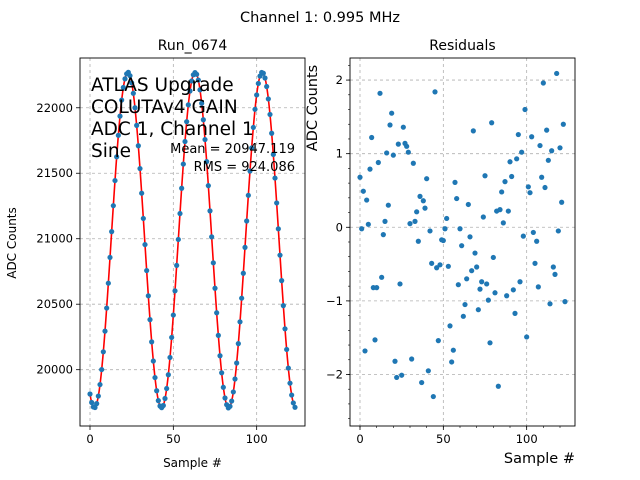 The image size is (640, 480). Describe the element at coordinates (54, 108) in the screenshot. I see `left-chart-ytick-label: 22000` at that location.